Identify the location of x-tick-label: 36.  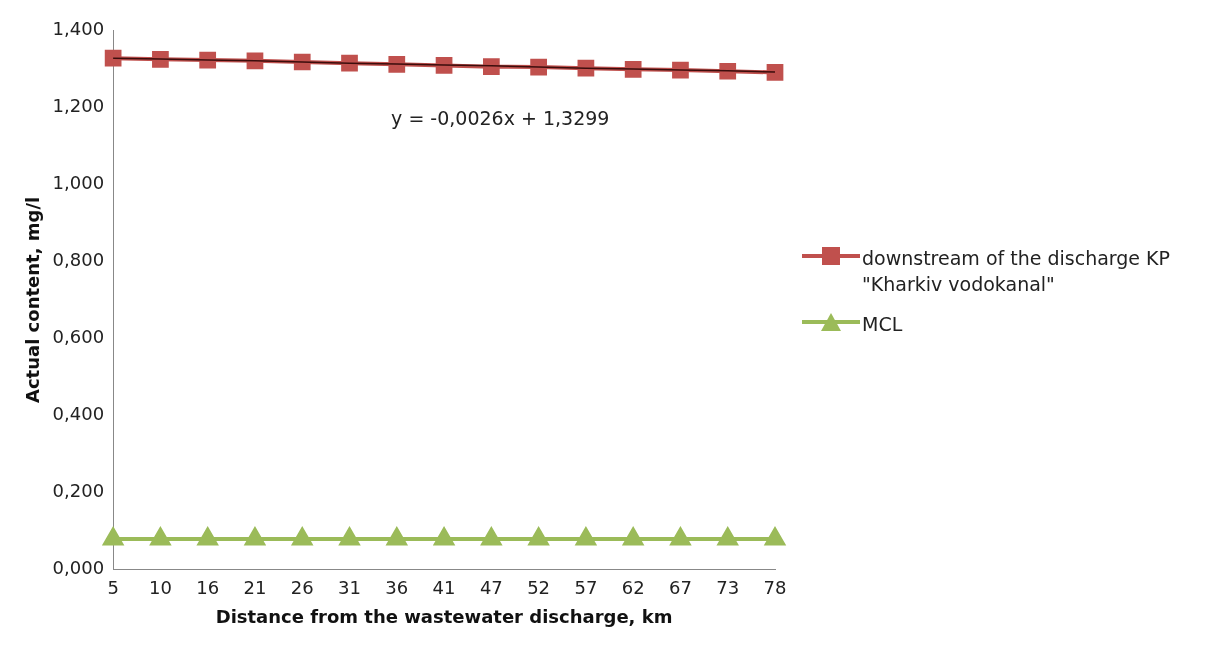
(397, 588).